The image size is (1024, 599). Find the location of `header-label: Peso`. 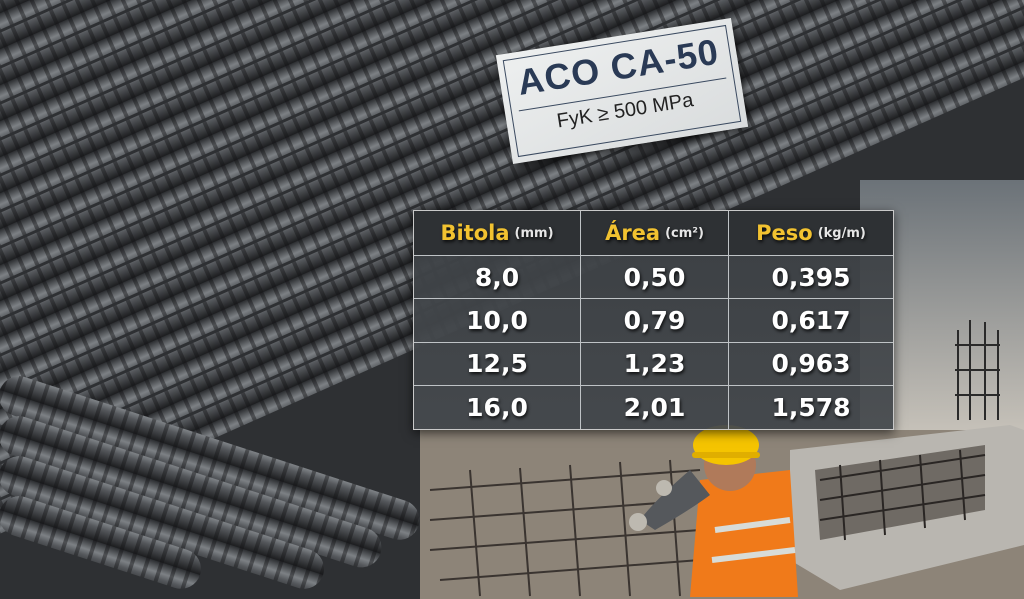

header-label: Peso is located at coordinates (784, 233).